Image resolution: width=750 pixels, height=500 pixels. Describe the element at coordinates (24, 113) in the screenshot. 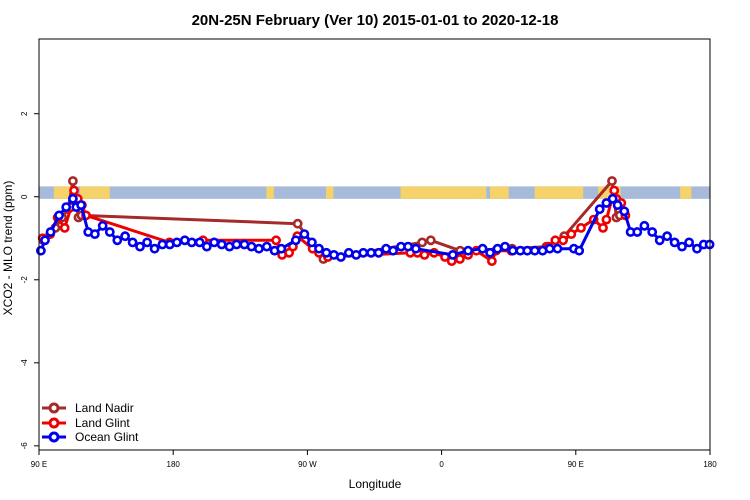

I see `y-tick-label: 2` at that location.